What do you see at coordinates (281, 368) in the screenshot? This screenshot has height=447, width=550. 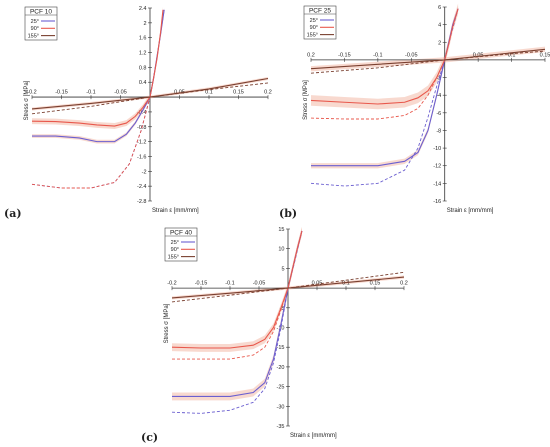 I see `y-tick-label: -20` at bounding box center [281, 368].